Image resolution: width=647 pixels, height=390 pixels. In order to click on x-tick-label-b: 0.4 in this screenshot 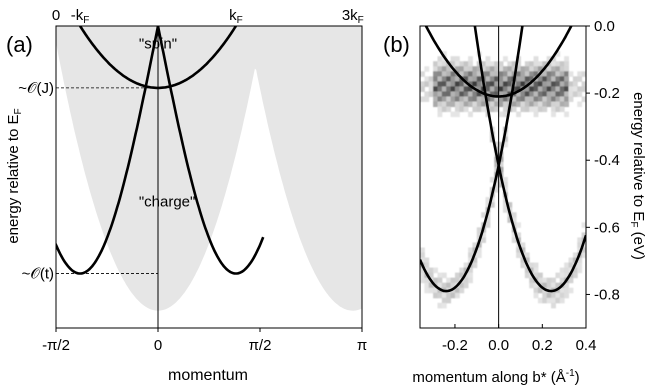, I will do `click(586, 345)`.